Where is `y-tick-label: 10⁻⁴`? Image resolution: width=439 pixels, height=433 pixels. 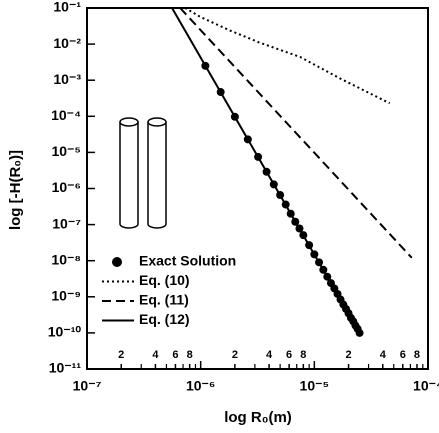
y-tick-label: 10⁻⁴ is located at coordinates (66, 115).